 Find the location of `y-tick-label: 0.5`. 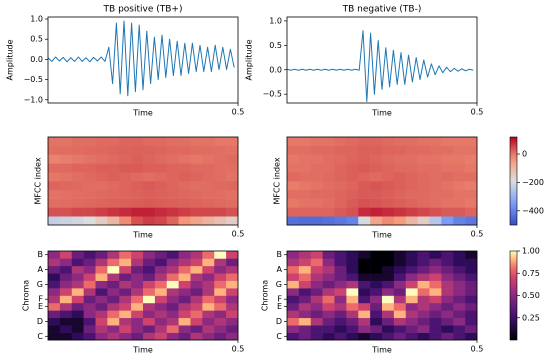

y-tick-label: 0.5 is located at coordinates (36, 39).